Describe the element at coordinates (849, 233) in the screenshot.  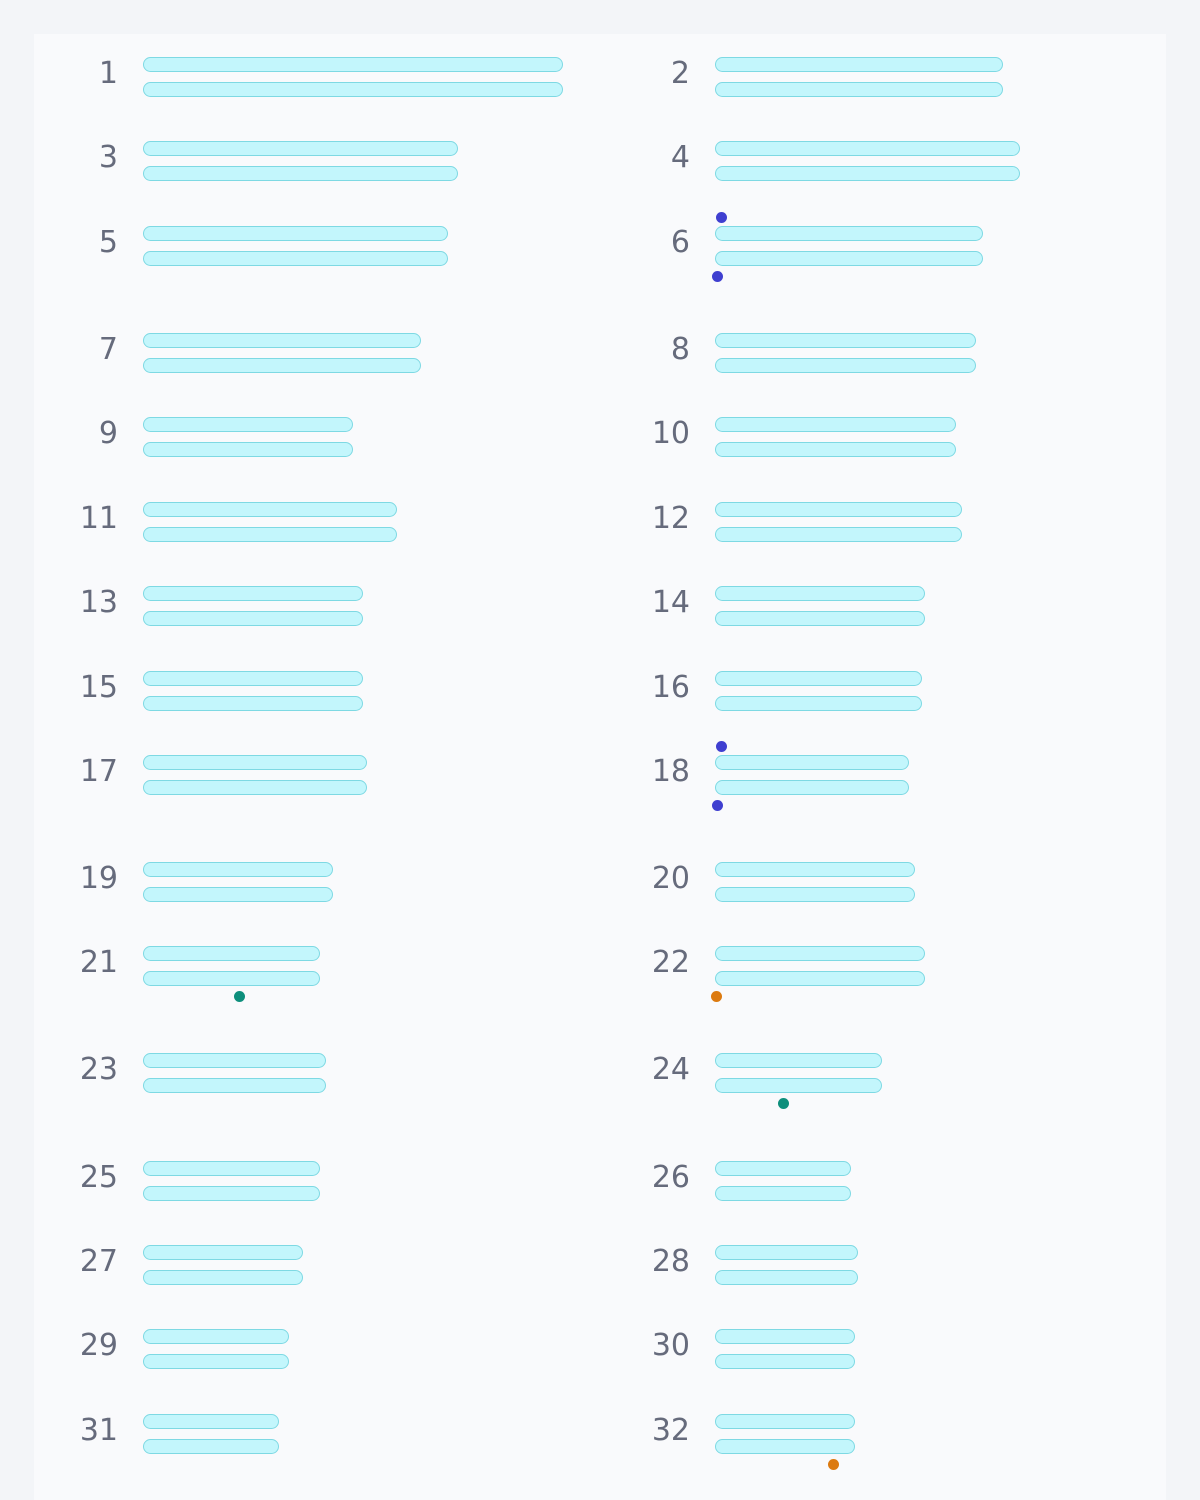
I see `chromatid-6-a` at that location.